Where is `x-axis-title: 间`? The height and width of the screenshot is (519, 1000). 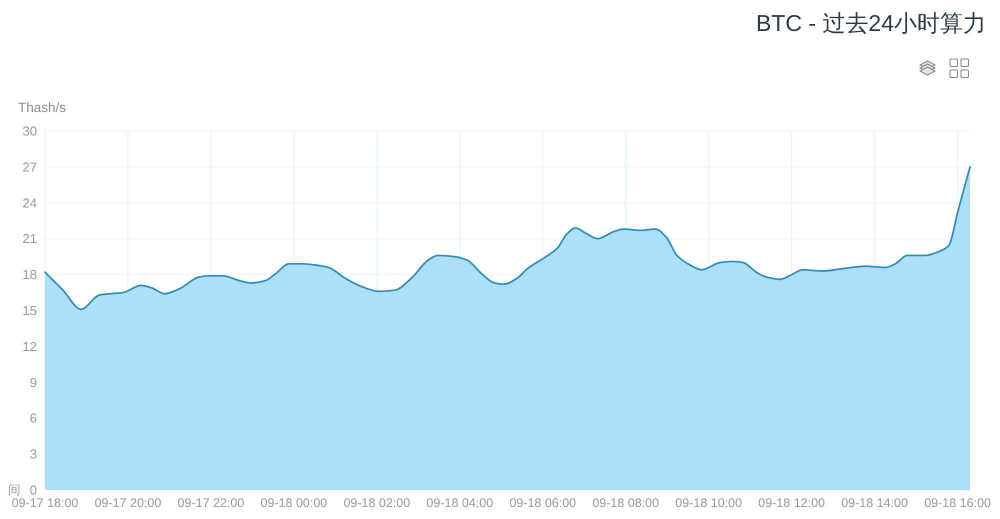
x-axis-title: 间 is located at coordinates (14, 490).